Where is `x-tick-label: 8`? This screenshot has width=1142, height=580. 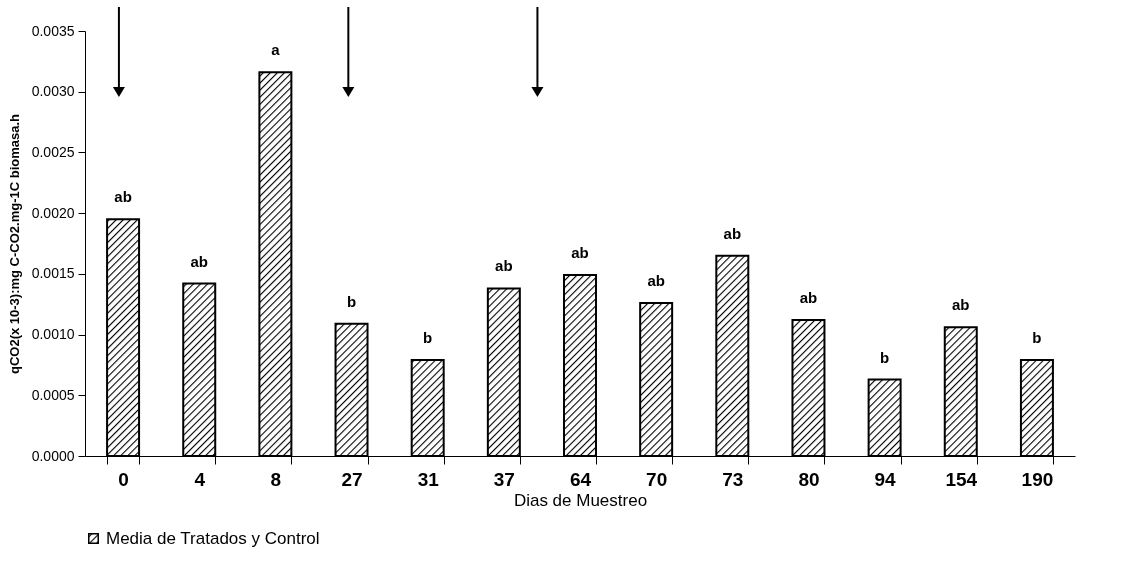 x-tick-label: 8 is located at coordinates (276, 479).